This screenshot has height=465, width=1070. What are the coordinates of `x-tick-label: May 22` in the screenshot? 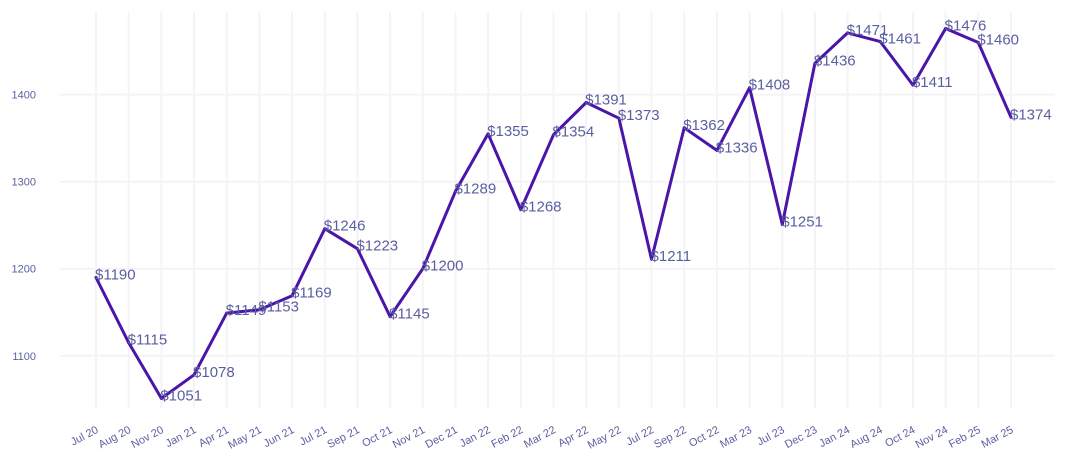 It's located at (604, 438).